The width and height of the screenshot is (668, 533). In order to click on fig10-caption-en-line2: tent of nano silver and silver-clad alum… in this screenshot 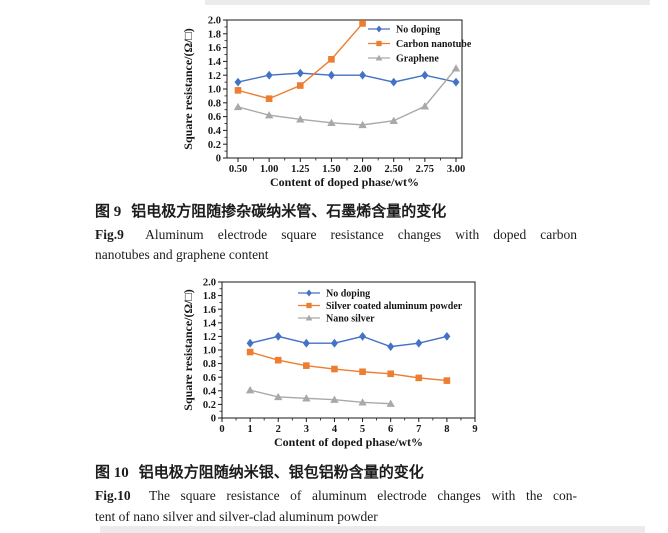, I will do `click(236, 516)`.